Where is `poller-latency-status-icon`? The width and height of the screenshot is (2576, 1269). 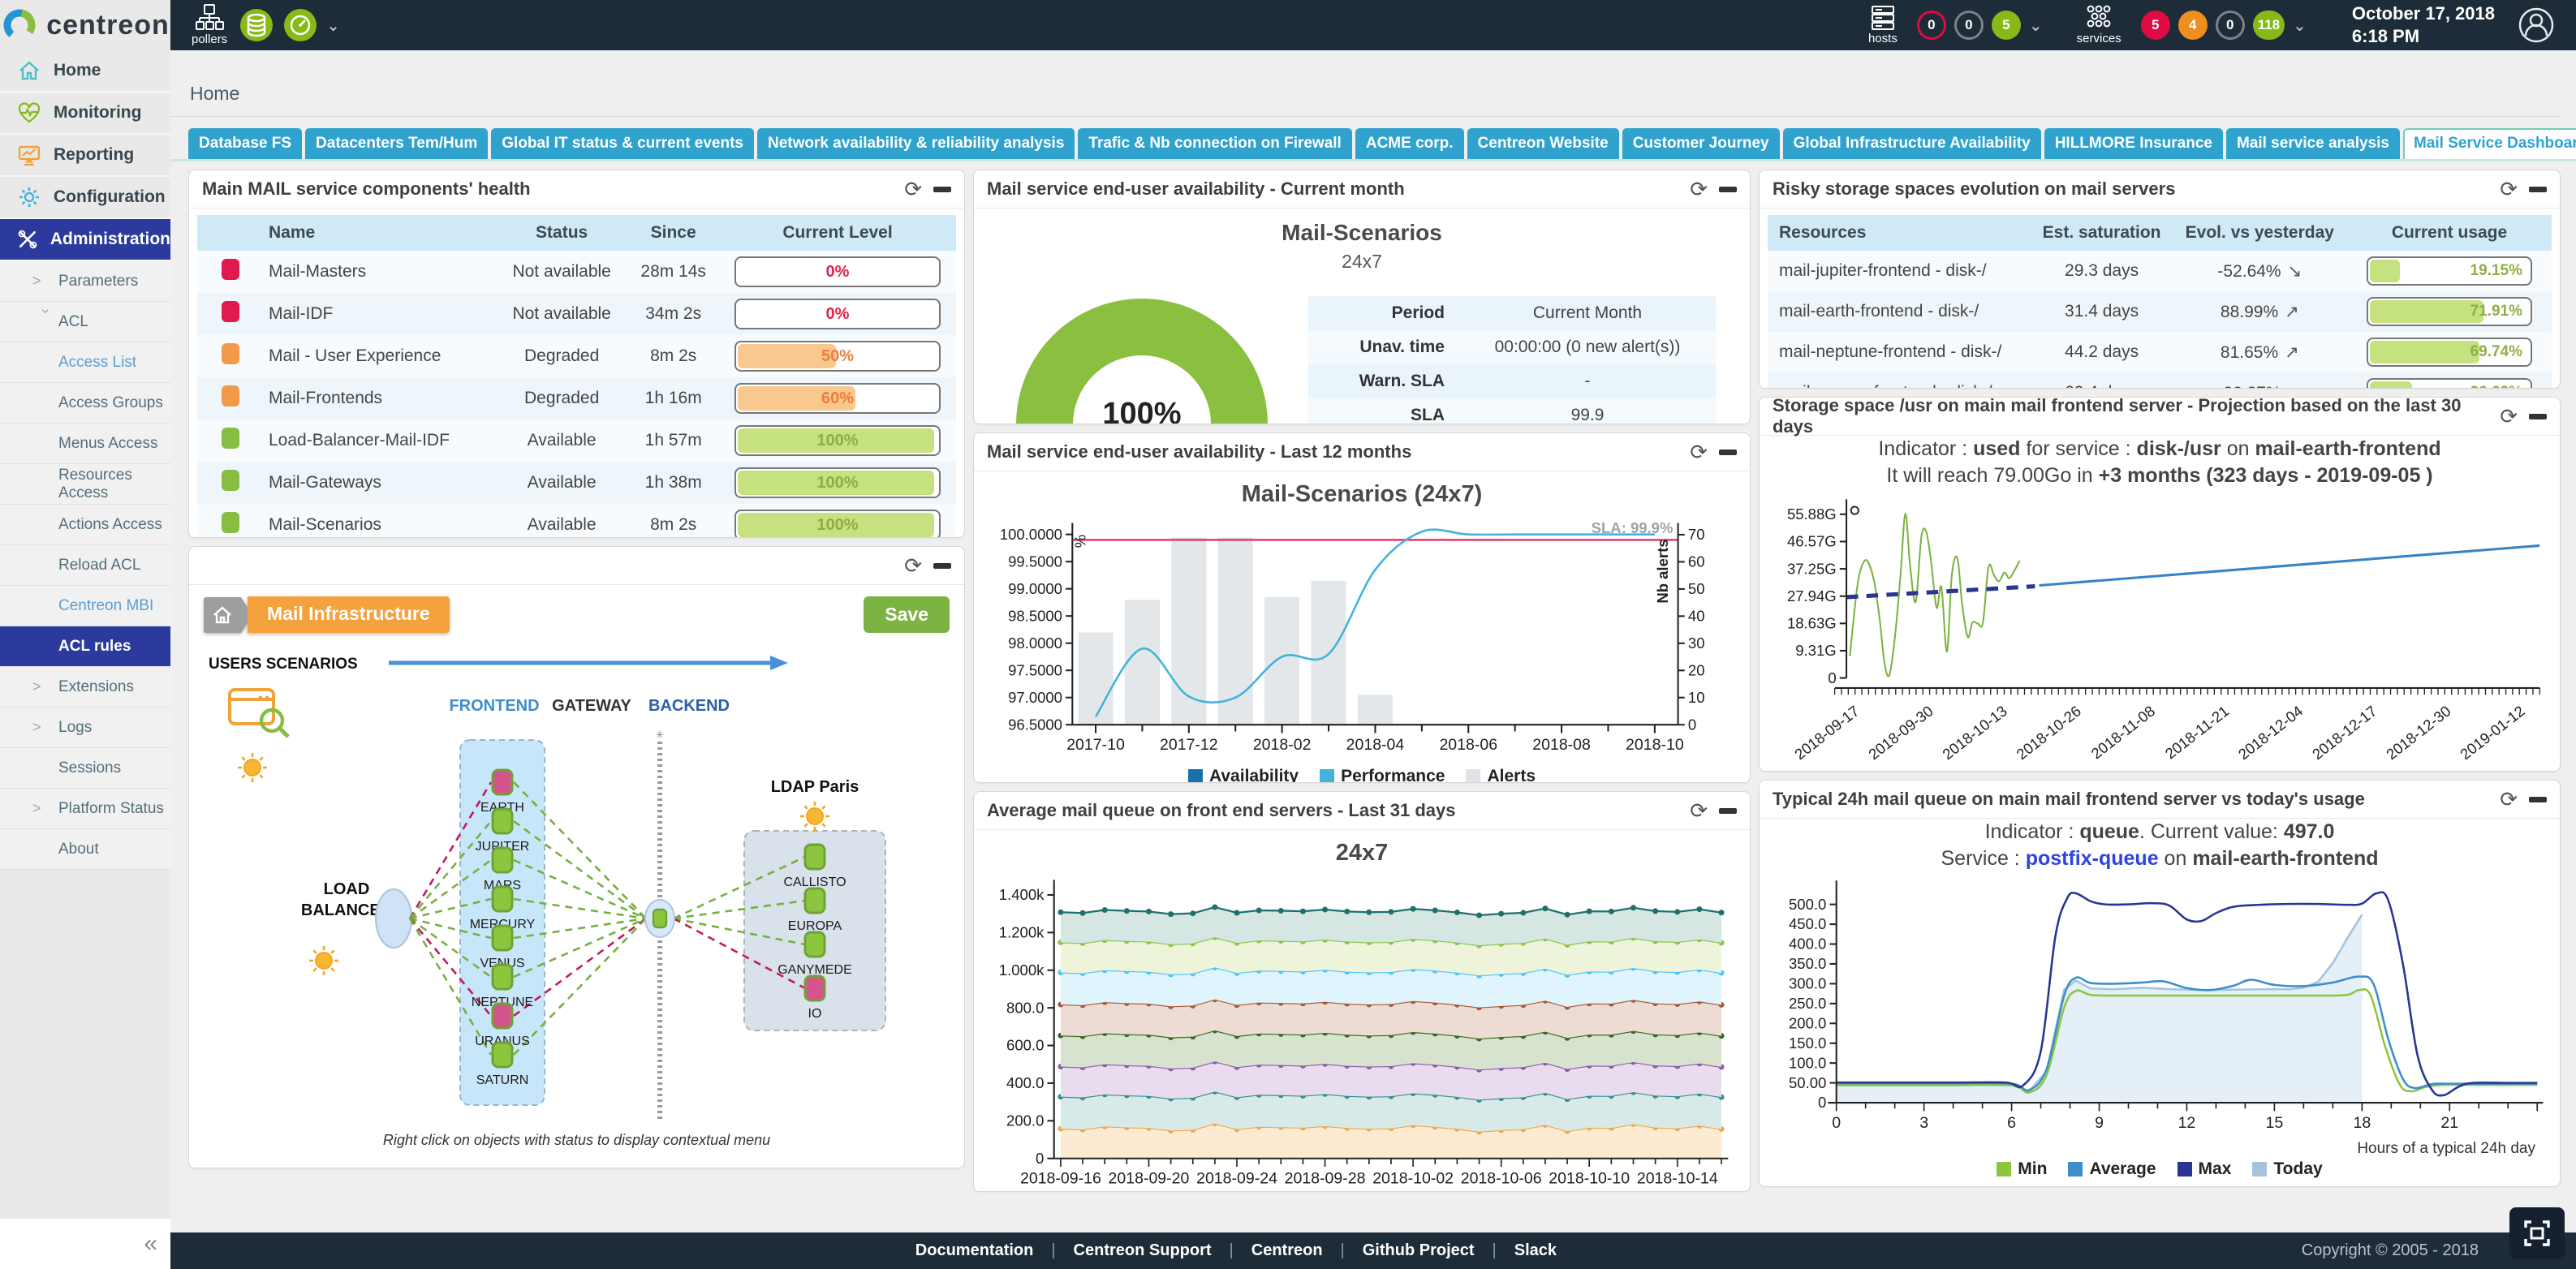 poller-latency-status-icon is located at coordinates (300, 25).